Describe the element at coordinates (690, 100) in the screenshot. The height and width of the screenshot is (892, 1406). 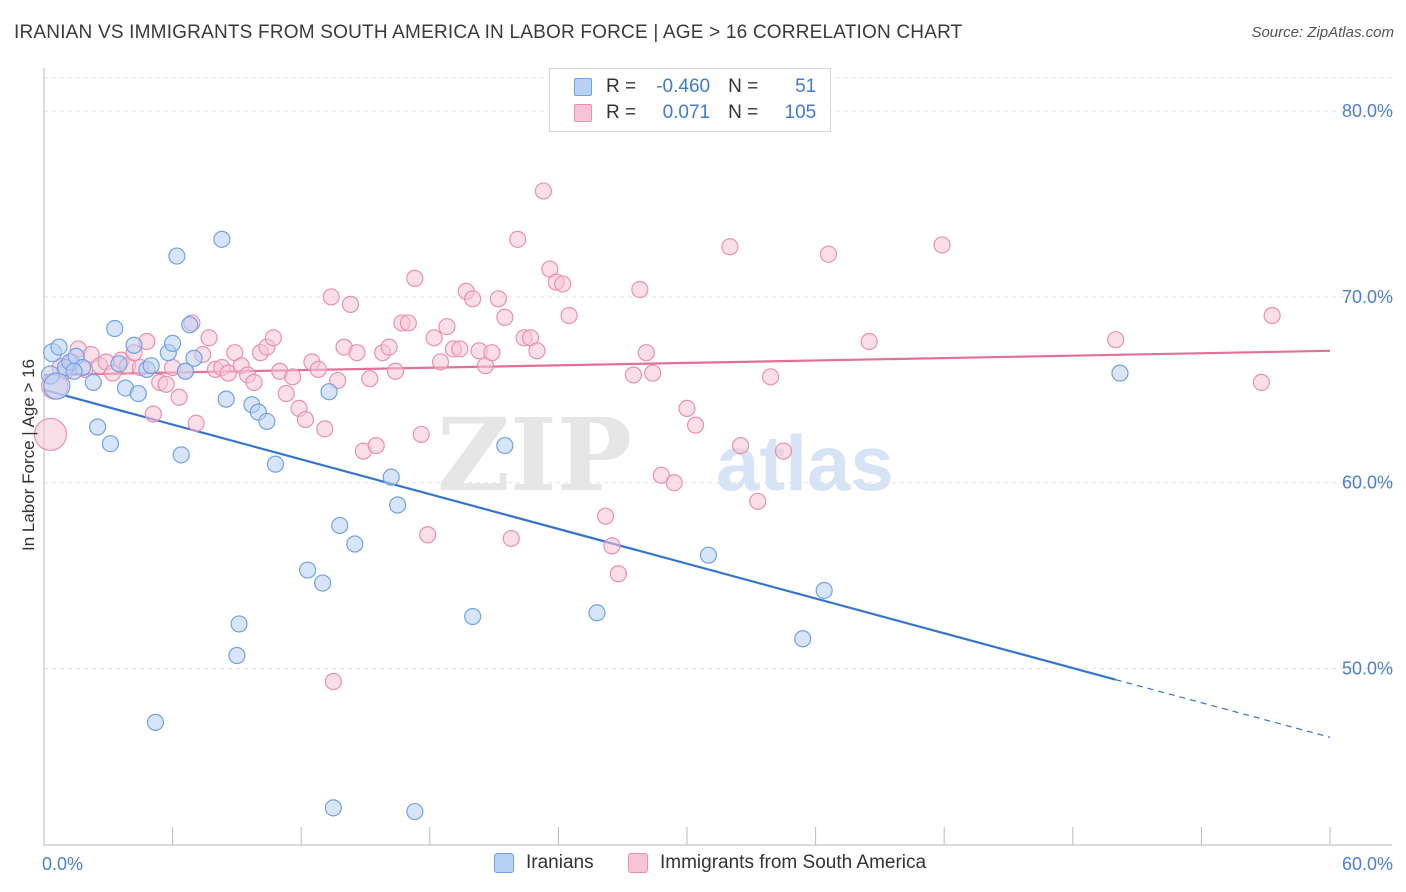
I see `correlation-legend: R = -0.460 N = 51 R = 0.071 N = 105` at that location.